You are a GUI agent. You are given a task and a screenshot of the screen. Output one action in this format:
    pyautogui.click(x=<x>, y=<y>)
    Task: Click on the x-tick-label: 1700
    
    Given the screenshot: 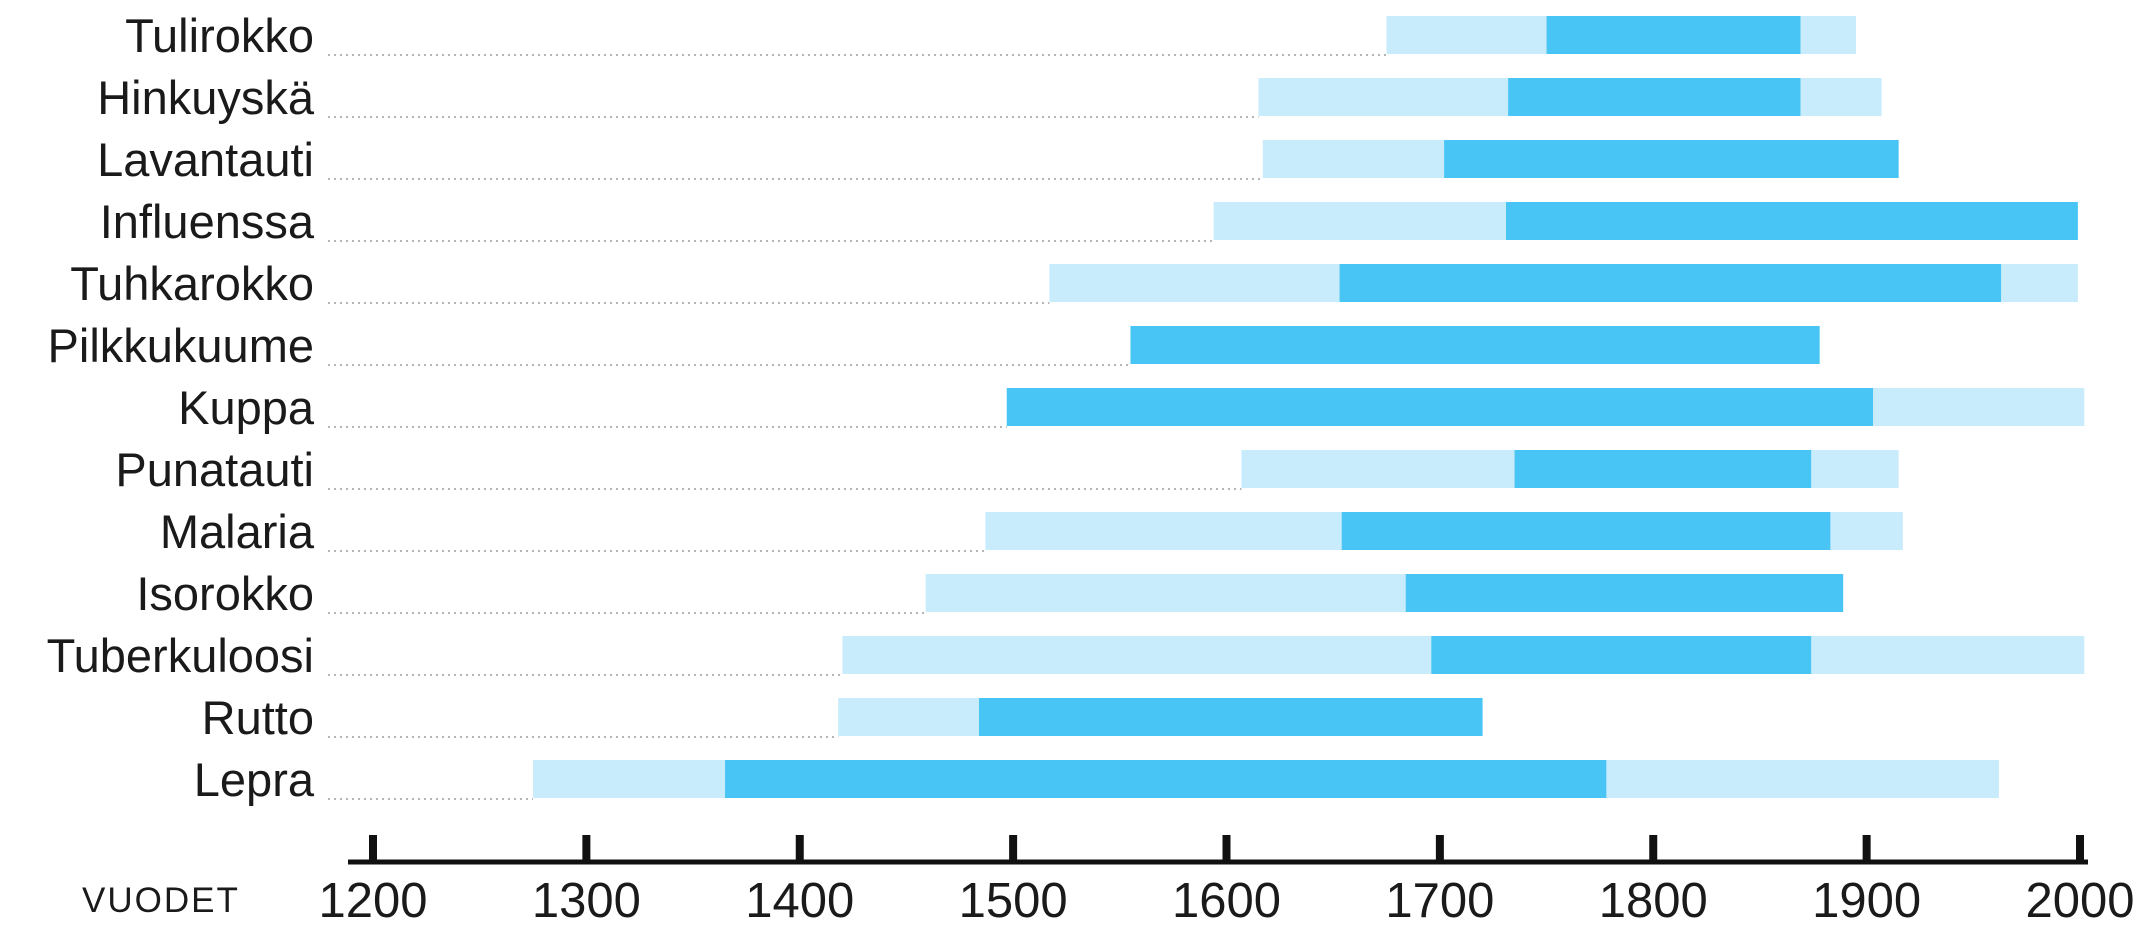 What is the action you would take?
    pyautogui.click(x=1439, y=900)
    